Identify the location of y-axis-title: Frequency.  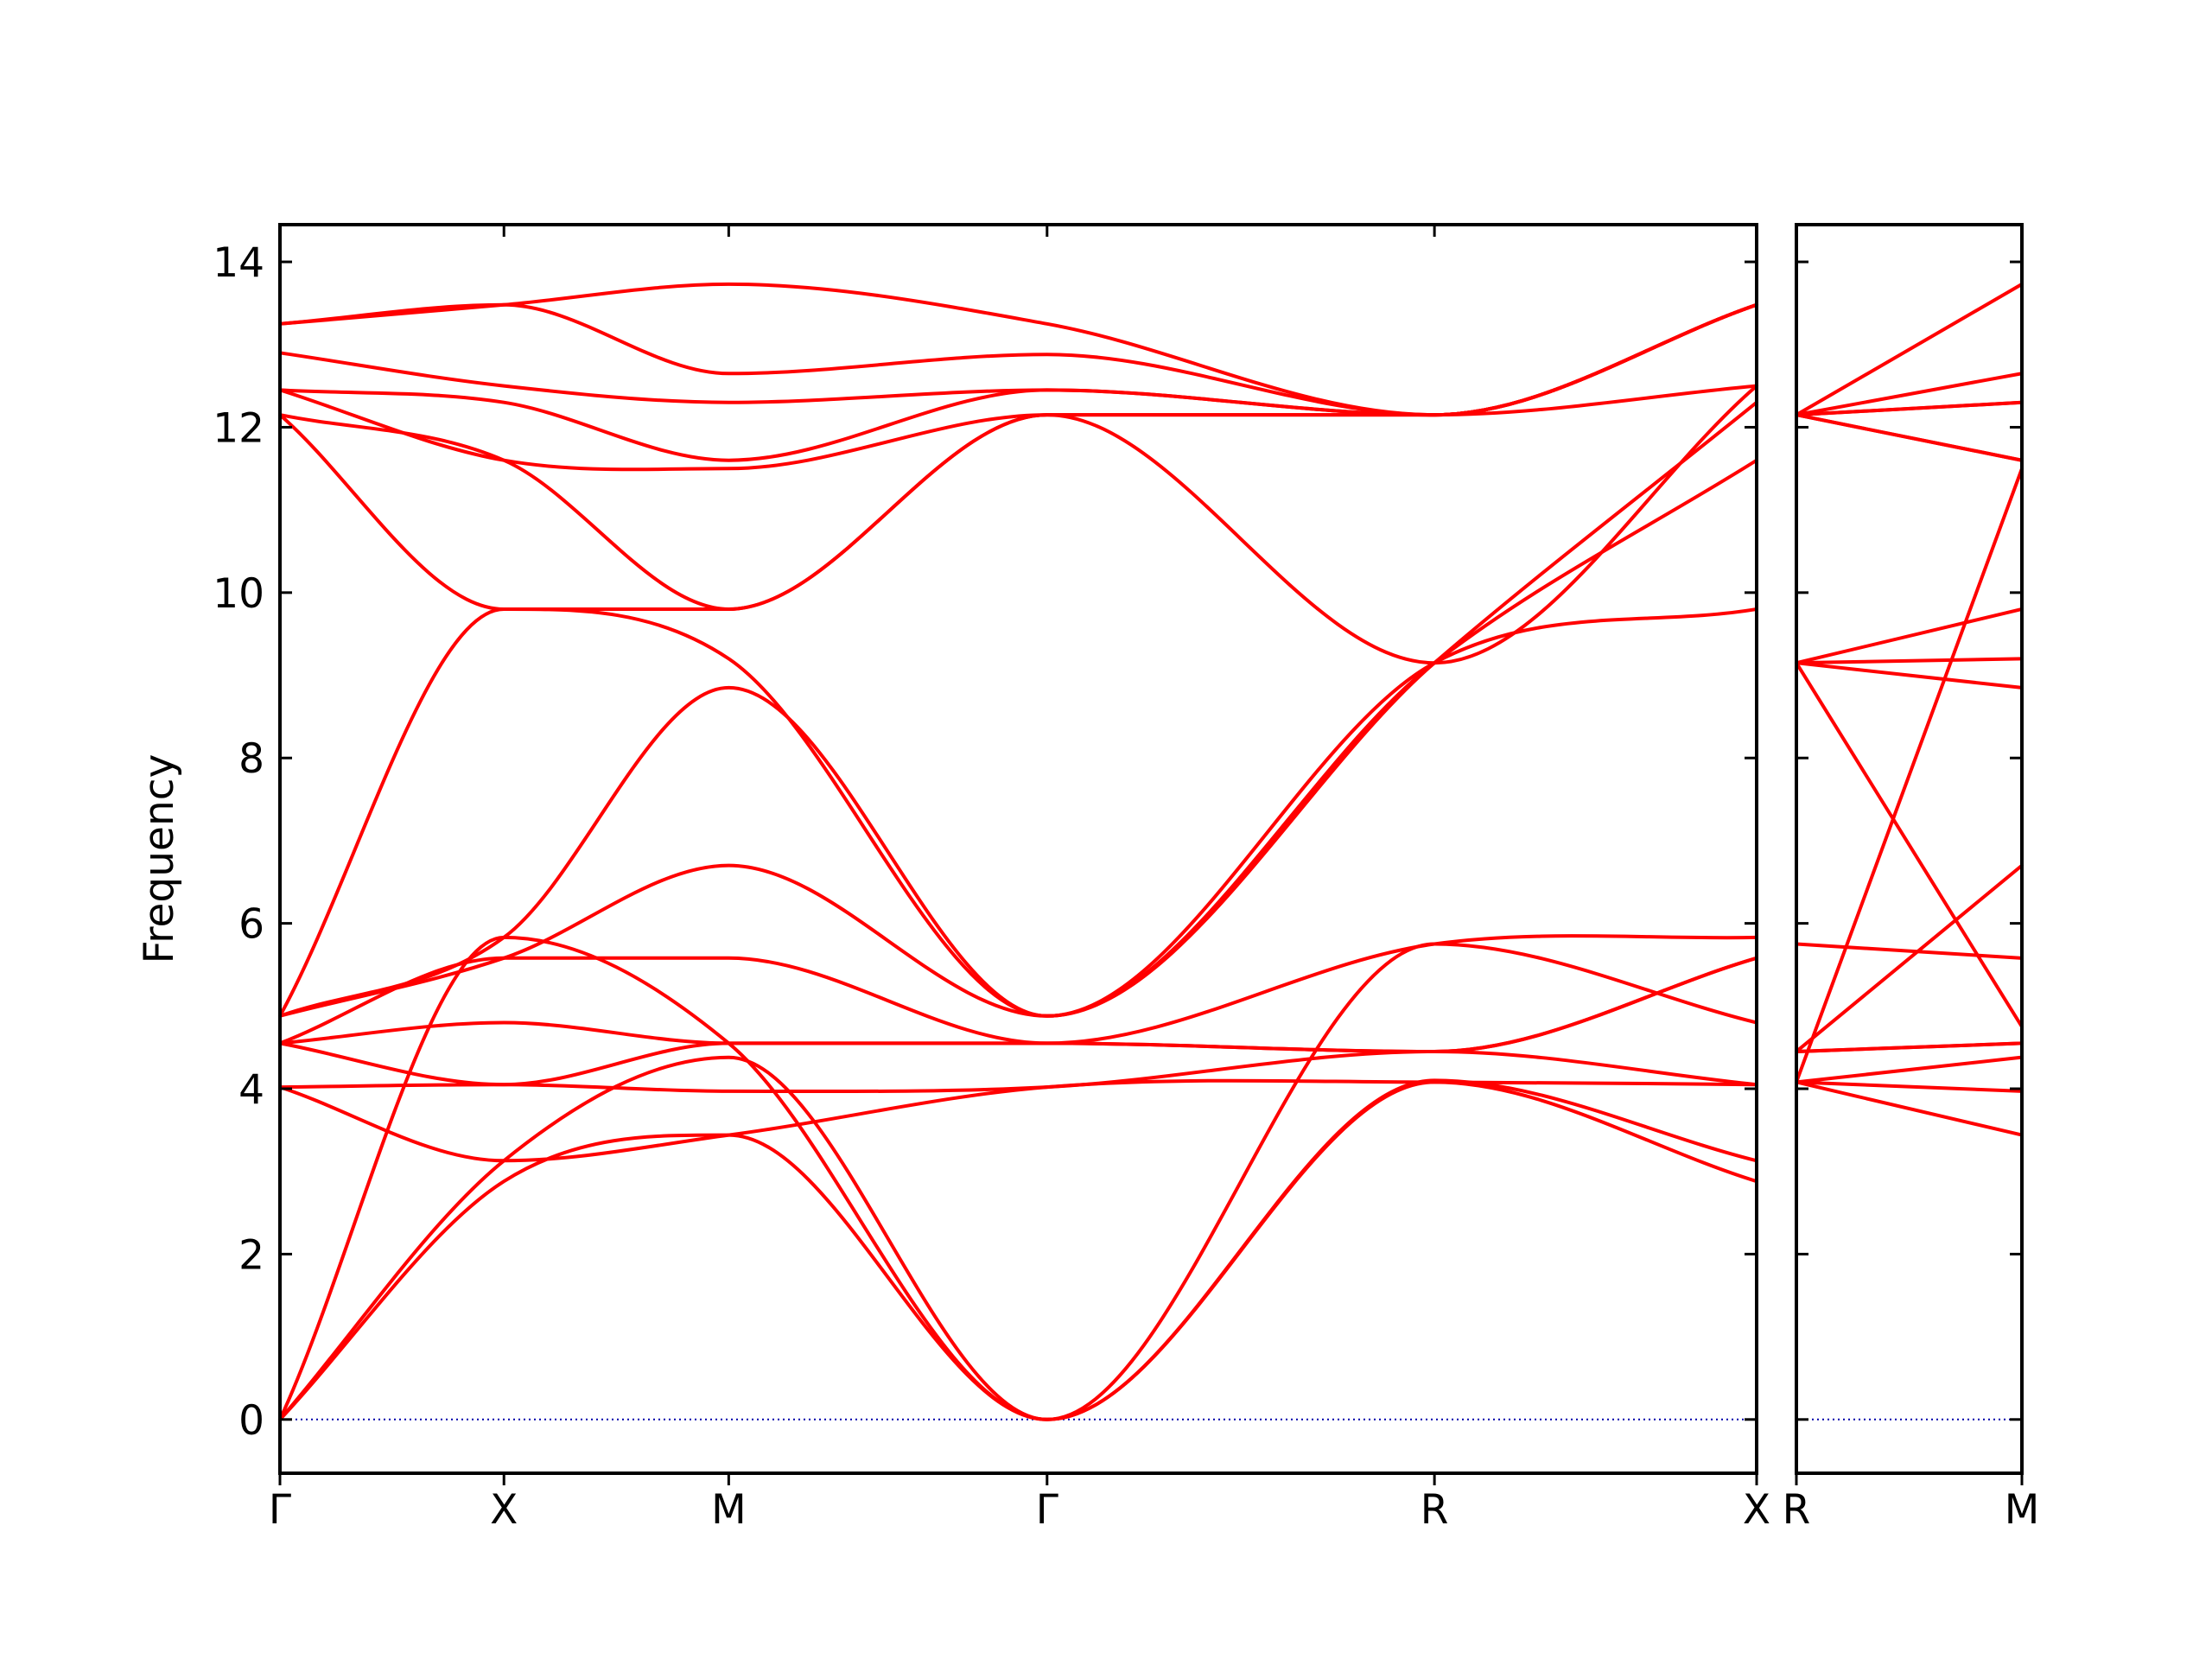
(159, 859).